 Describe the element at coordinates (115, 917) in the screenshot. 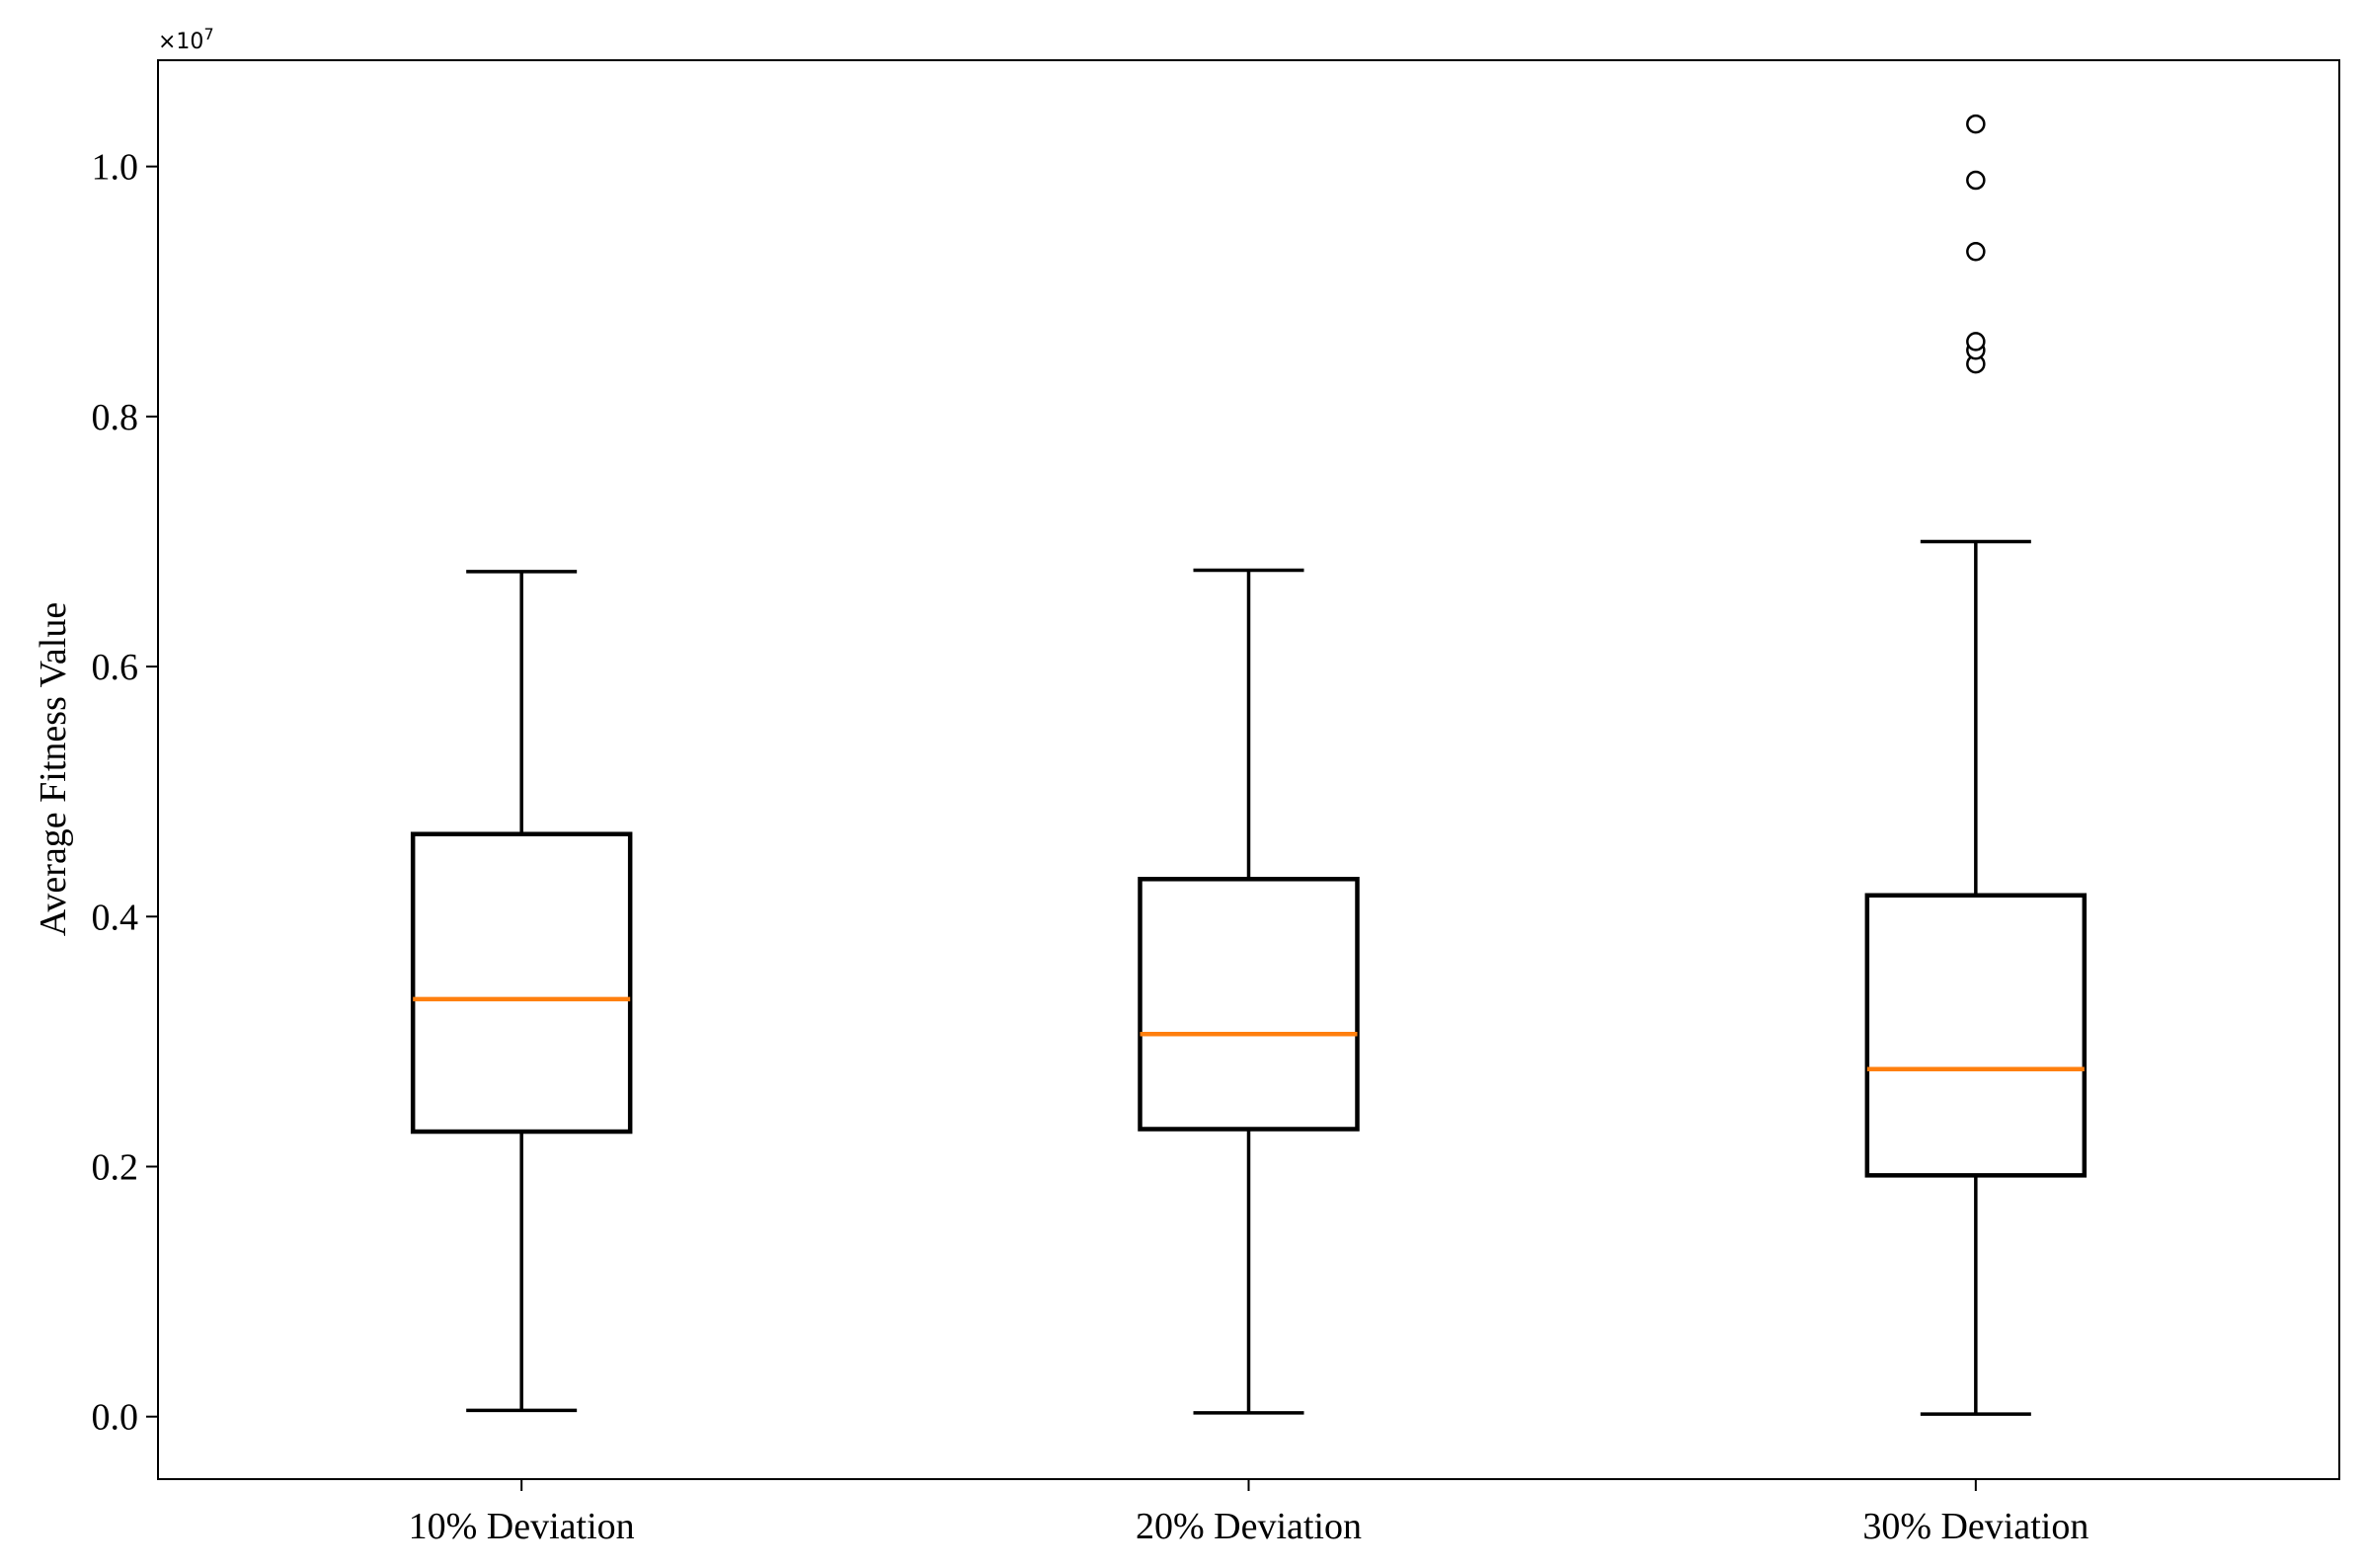

I see `y-tick-label: 0.4` at that location.